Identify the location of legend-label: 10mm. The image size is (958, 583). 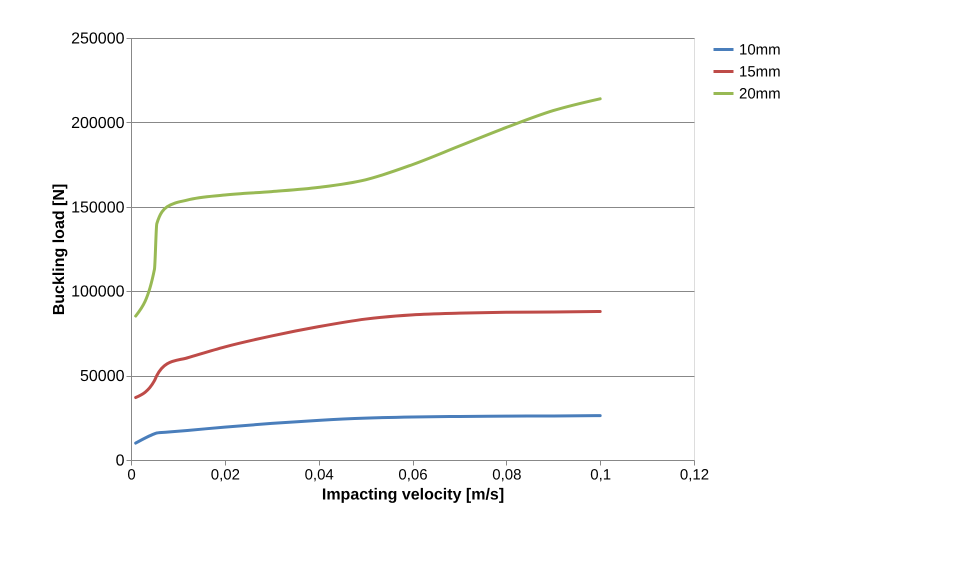
(760, 50).